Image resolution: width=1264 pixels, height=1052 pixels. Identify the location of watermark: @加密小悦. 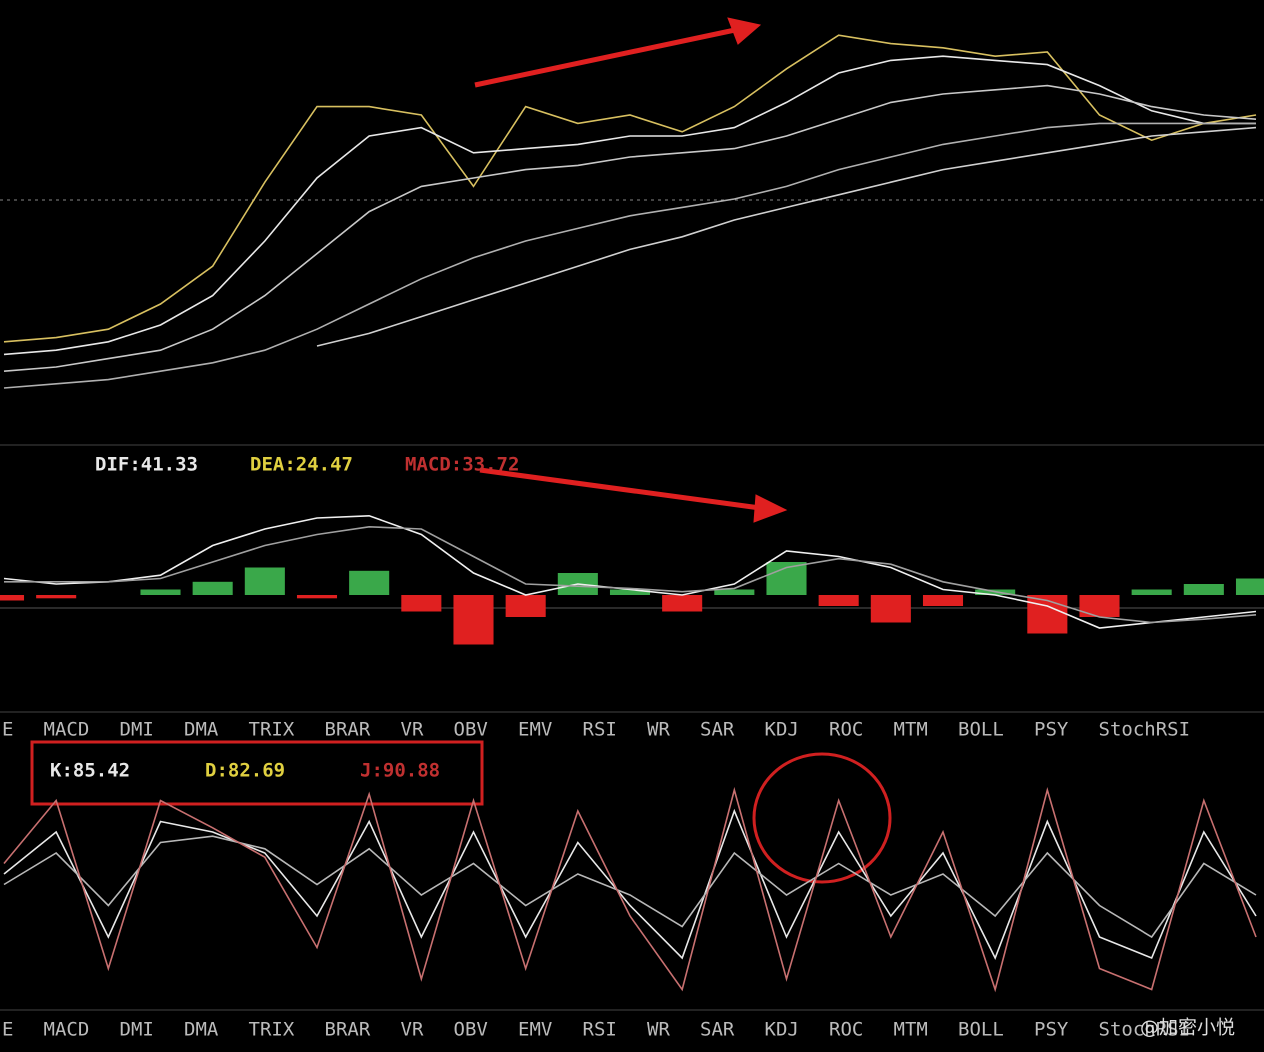
(1187, 1028).